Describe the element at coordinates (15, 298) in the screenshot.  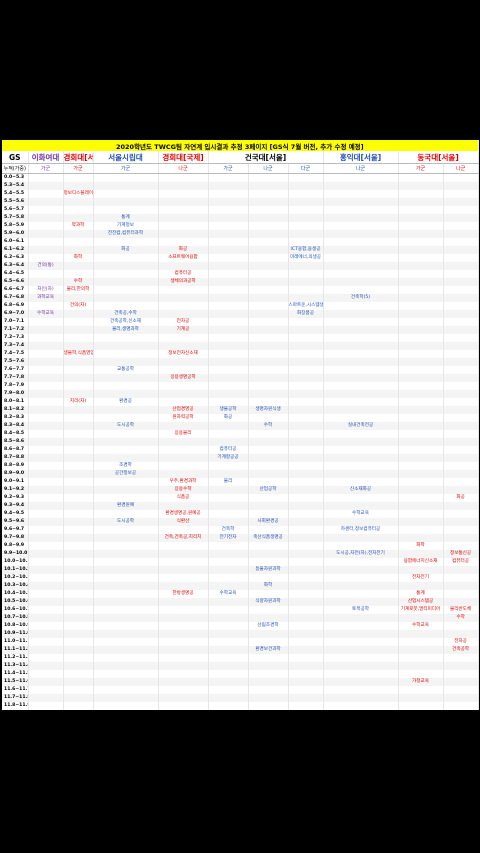
I see `range-cell: 6.7~6.8` at that location.